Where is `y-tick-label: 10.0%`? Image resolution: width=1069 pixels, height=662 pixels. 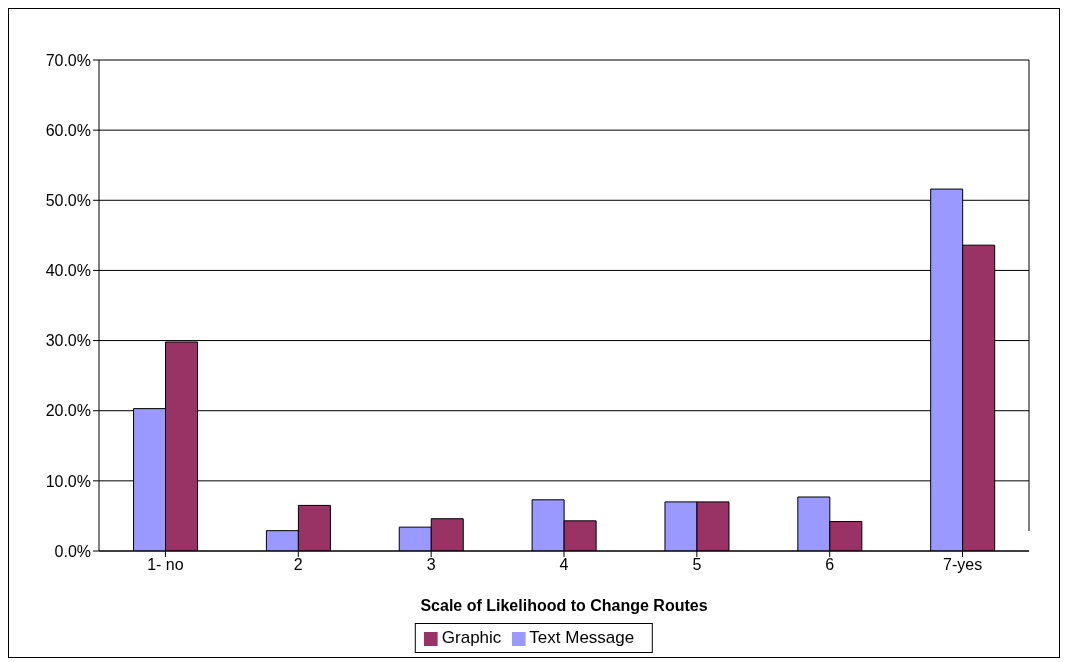 y-tick-label: 10.0% is located at coordinates (68, 481).